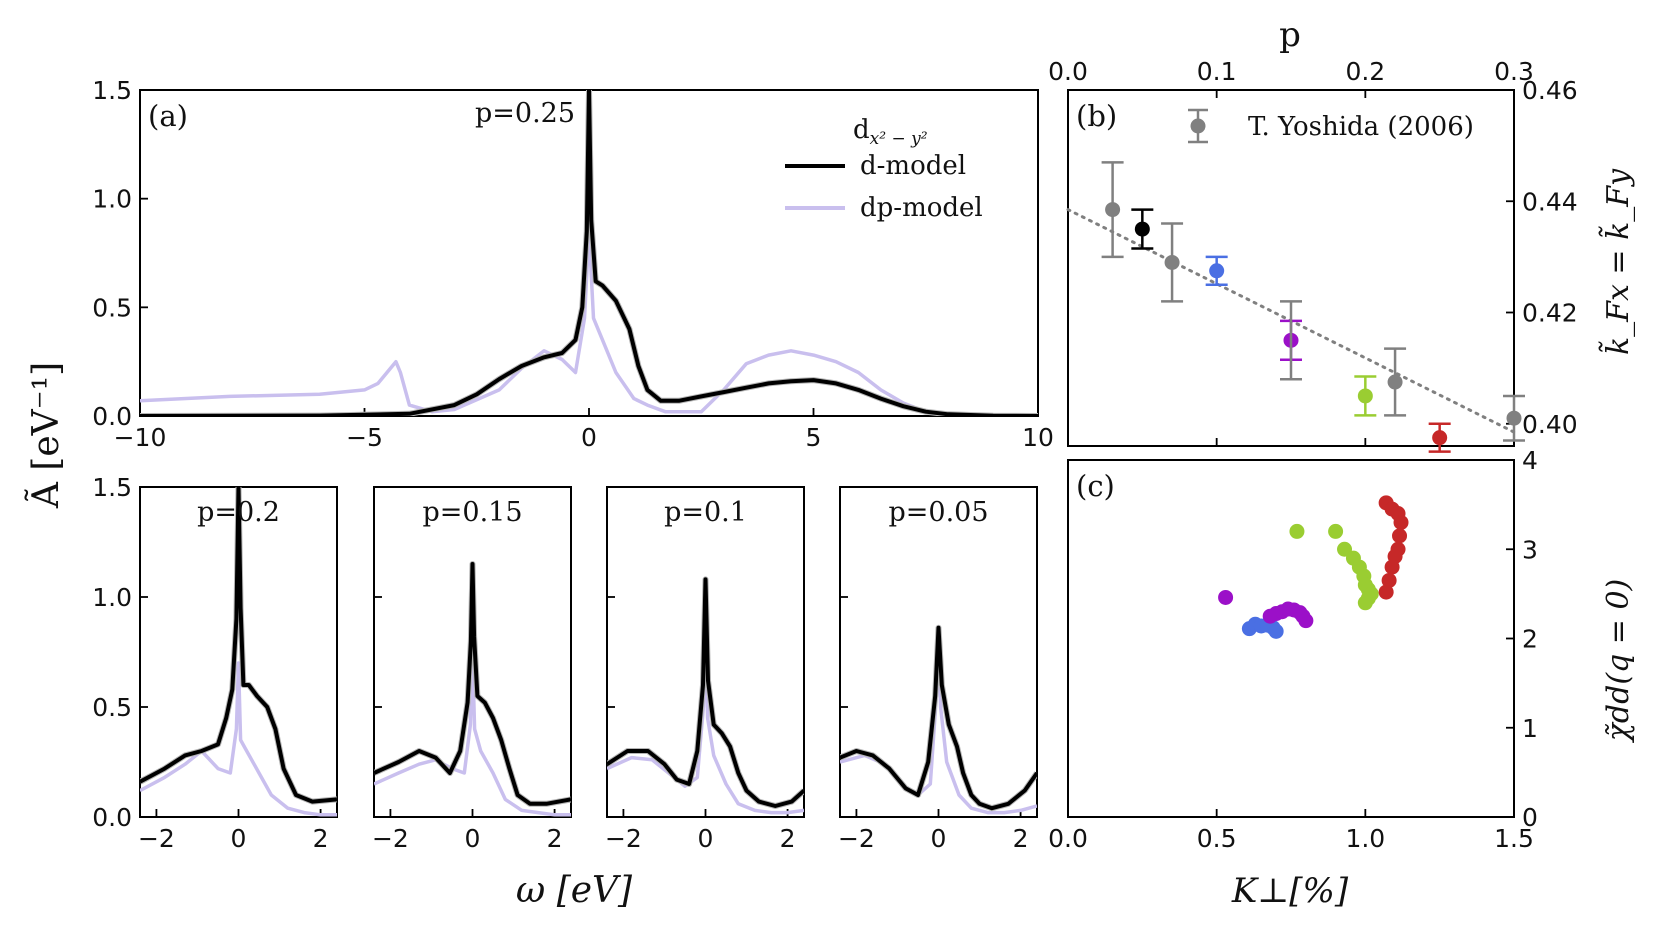 Image resolution: width=1661 pixels, height=930 pixels. I want to click on panel-b-right-axis-label: k̃_Fx = k̃_Fy, so click(1617, 261).